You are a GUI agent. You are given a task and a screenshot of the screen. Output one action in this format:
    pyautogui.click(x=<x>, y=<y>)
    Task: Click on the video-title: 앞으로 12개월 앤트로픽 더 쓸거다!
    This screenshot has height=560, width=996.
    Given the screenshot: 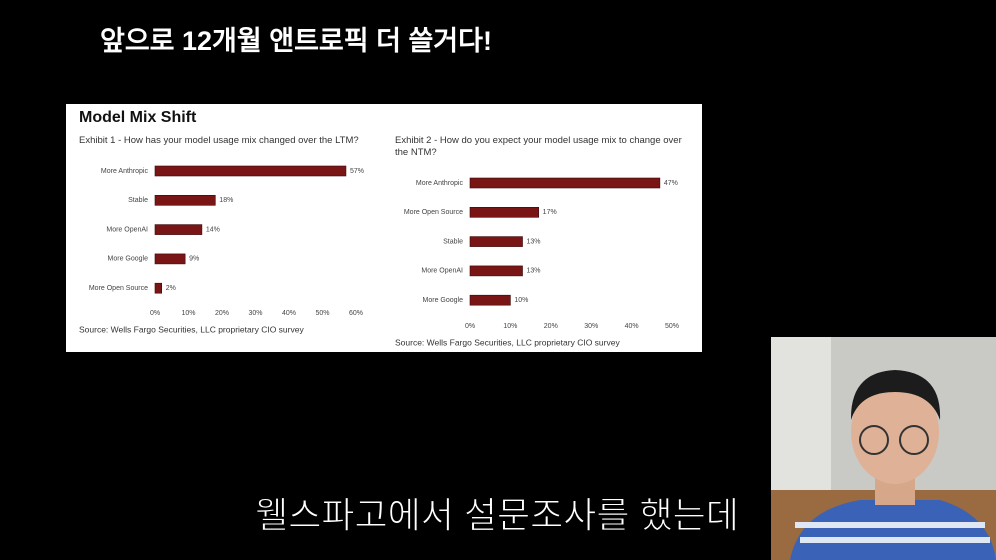 What is the action you would take?
    pyautogui.click(x=296, y=41)
    